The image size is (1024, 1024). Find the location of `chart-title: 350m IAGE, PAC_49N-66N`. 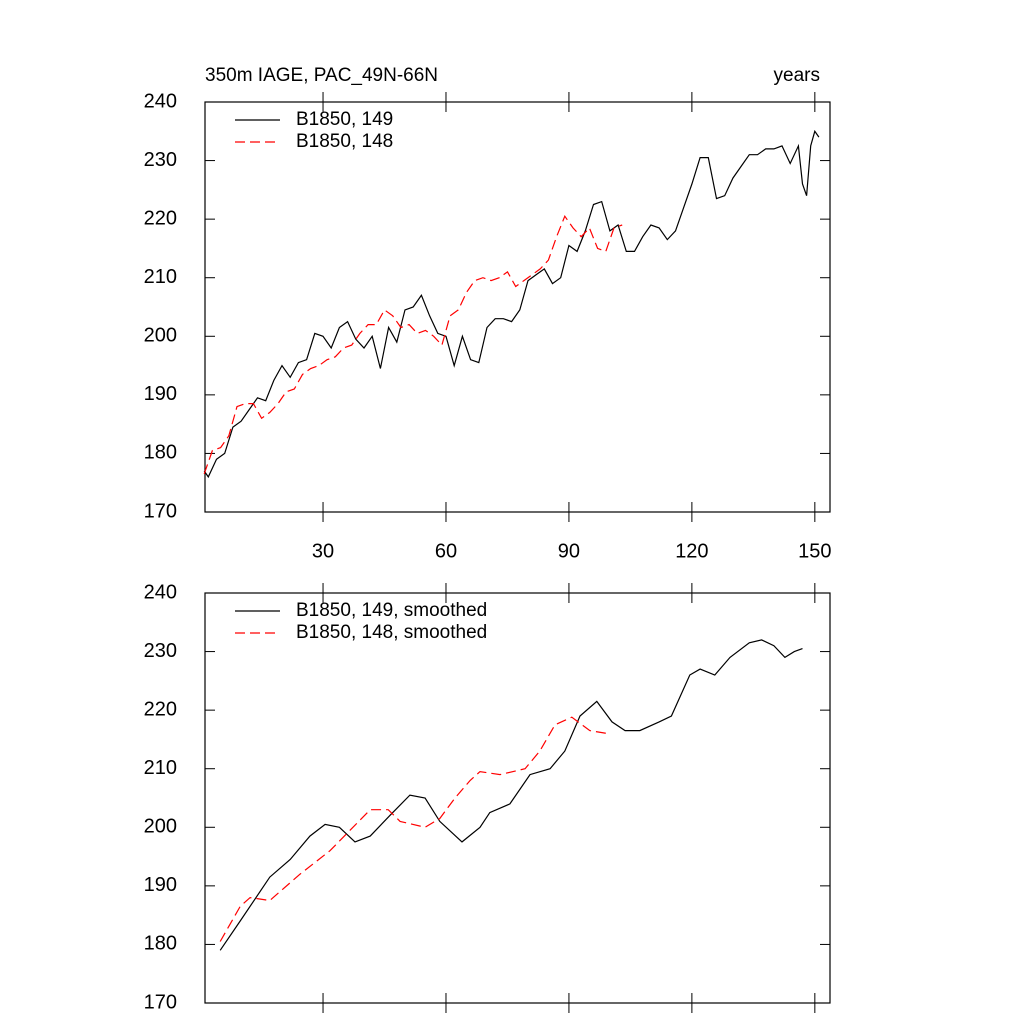

chart-title: 350m IAGE, PAC_49N-66N is located at coordinates (321, 75).